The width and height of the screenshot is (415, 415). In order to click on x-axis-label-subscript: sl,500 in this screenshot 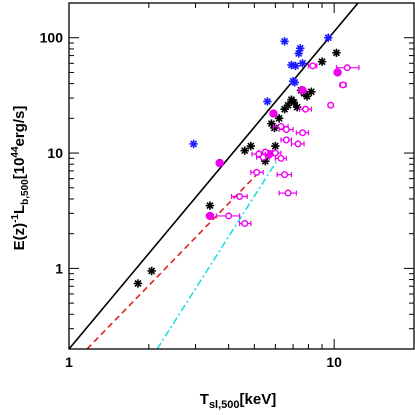, I will do `click(224, 405)`.